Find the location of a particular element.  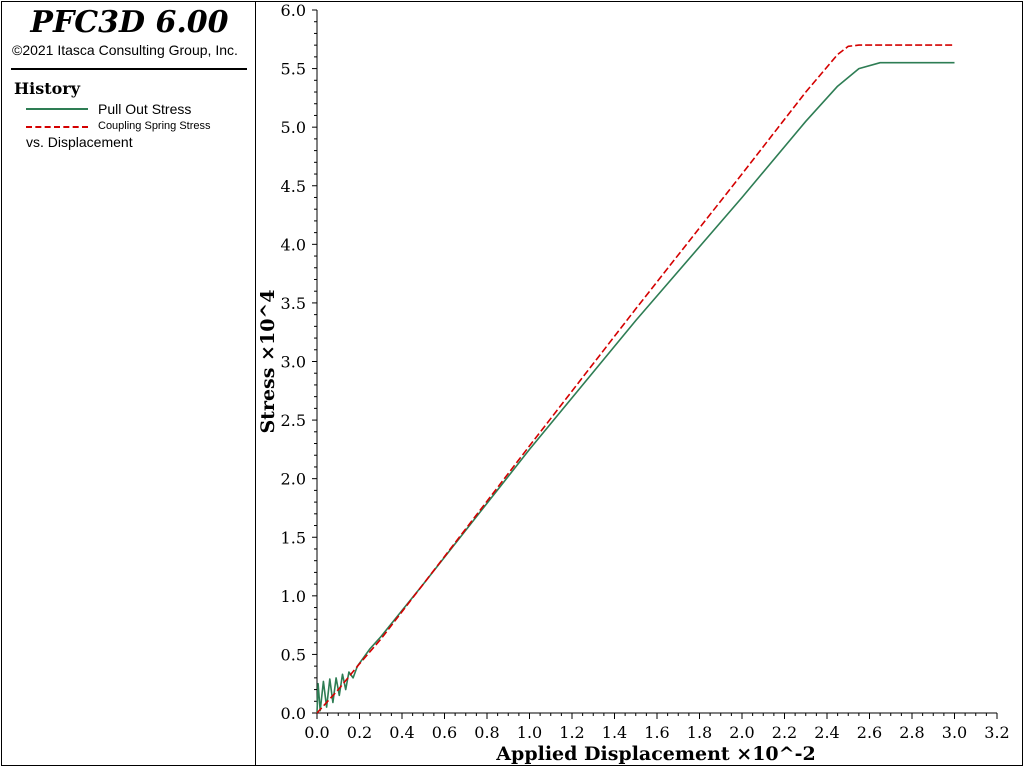

legend-swatch-pull-out-stress is located at coordinates (57, 109).